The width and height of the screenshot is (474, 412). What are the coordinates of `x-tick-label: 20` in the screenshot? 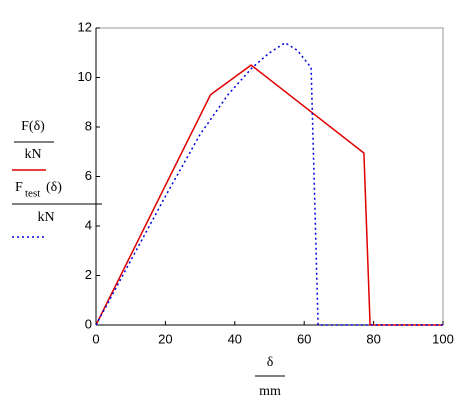 It's located at (165, 338).